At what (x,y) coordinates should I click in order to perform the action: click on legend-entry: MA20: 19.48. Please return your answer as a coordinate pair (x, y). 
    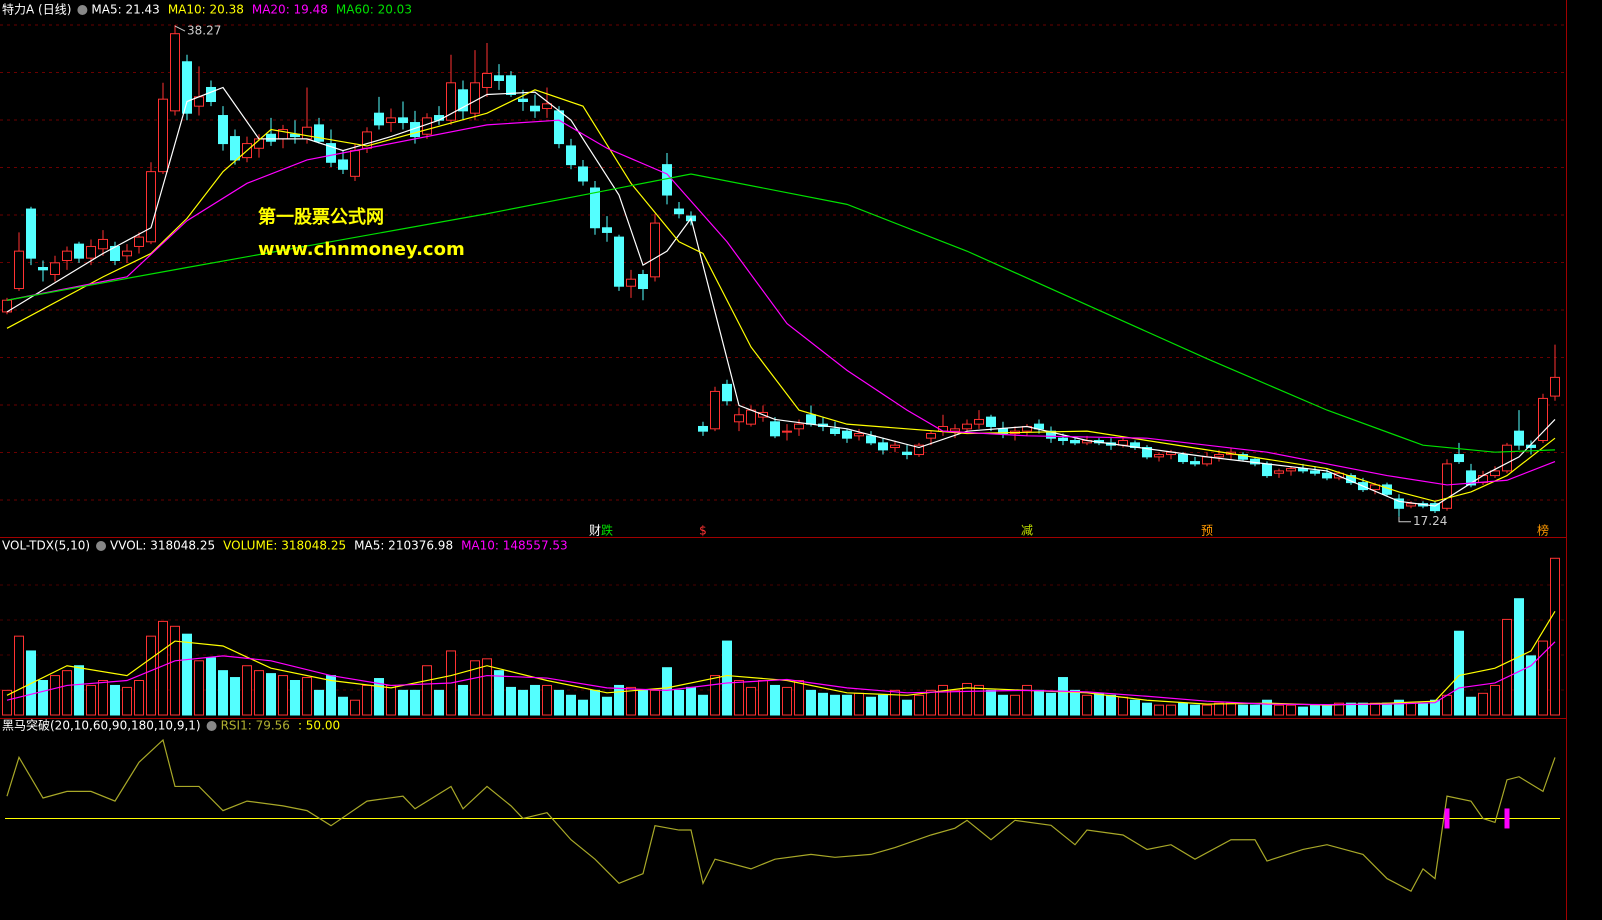
    Looking at the image, I should click on (290, 10).